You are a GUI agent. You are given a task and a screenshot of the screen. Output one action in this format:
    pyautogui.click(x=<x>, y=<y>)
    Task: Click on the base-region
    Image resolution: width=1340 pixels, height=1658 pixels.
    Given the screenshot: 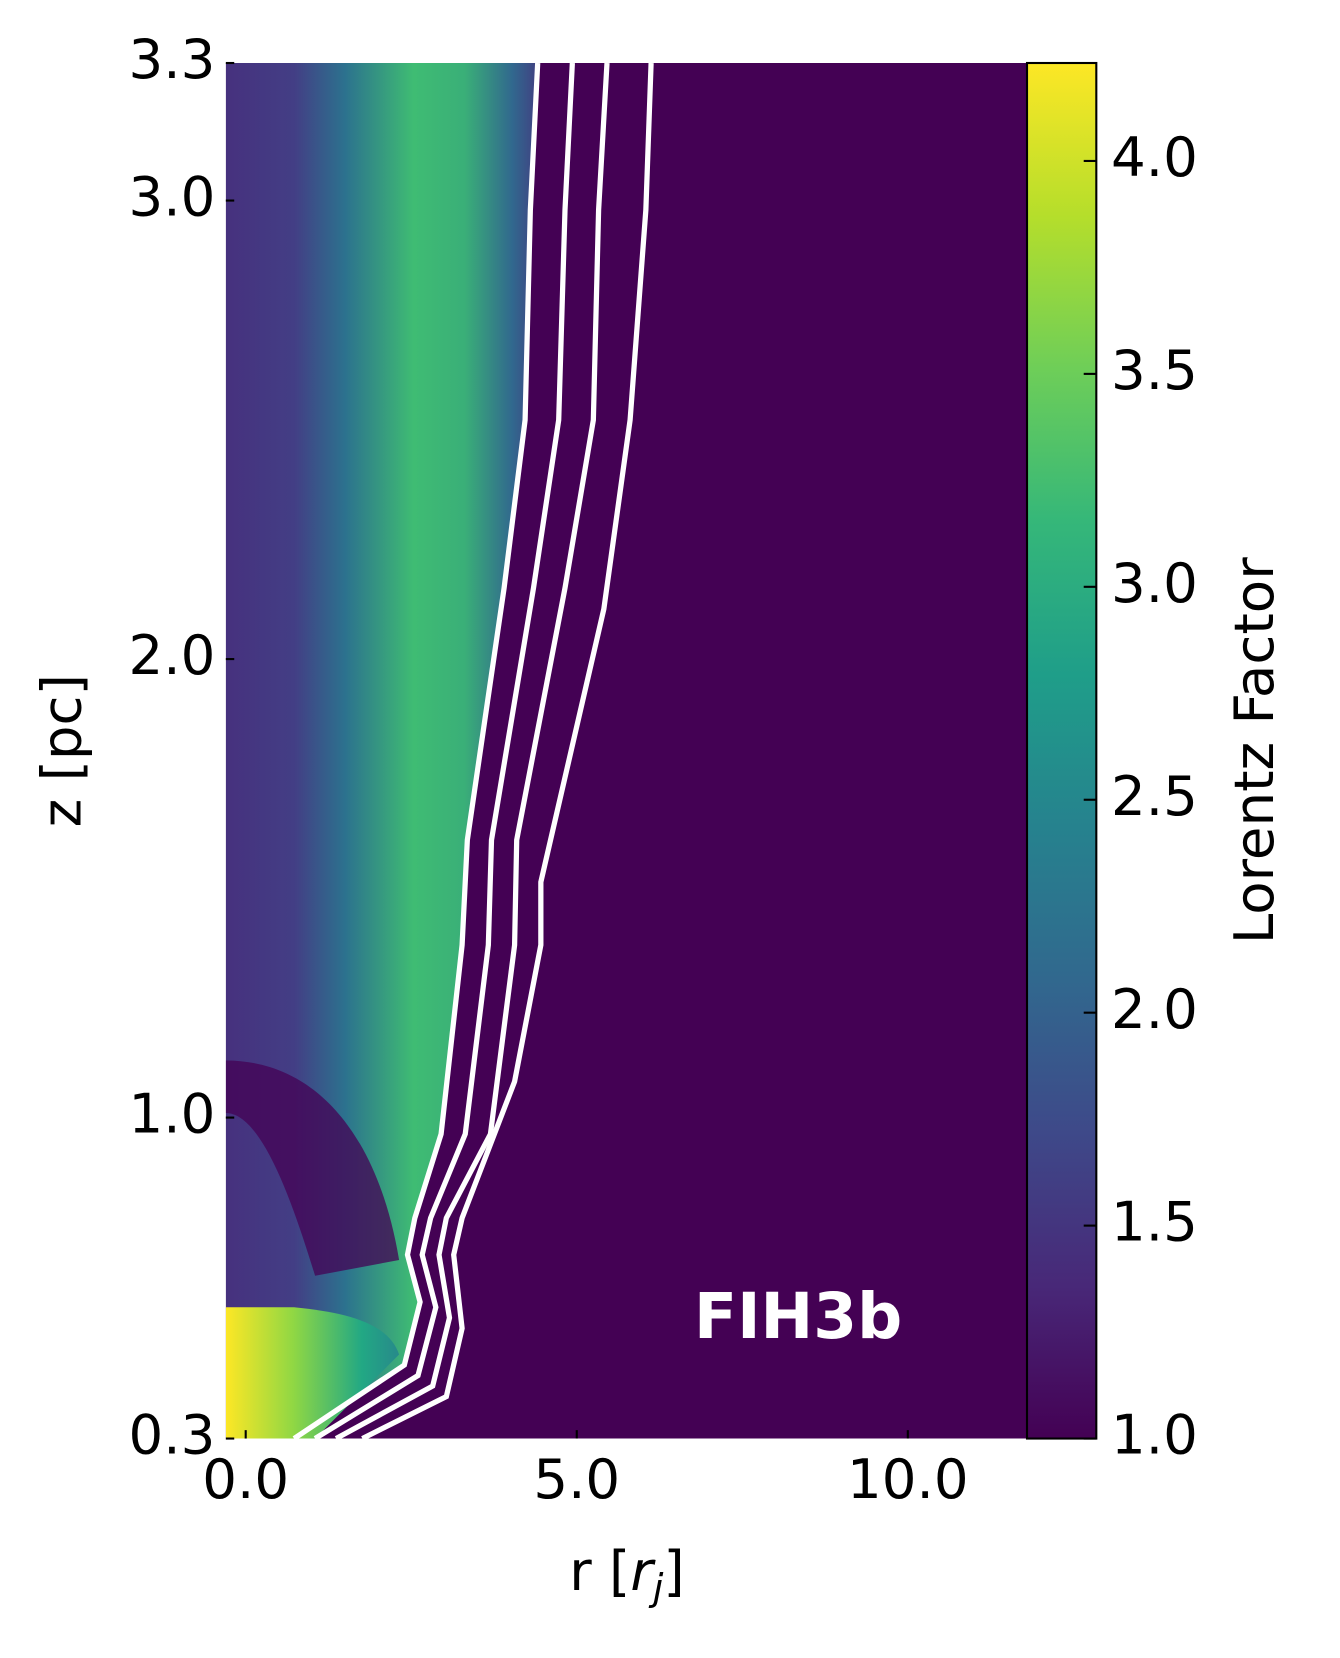 What is the action you would take?
    pyautogui.click(x=312, y=1373)
    